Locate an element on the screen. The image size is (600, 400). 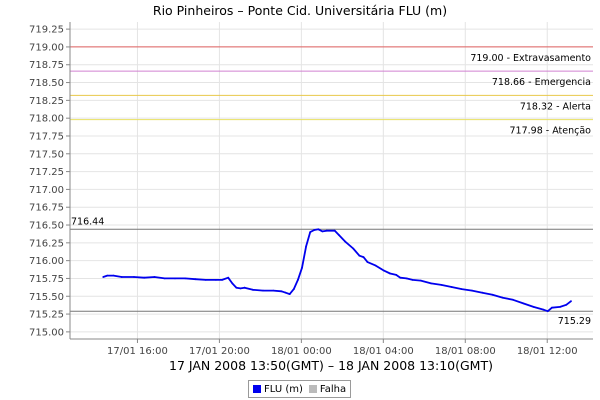
x-tick-label: 18/01 04:00 is located at coordinates (383, 351).